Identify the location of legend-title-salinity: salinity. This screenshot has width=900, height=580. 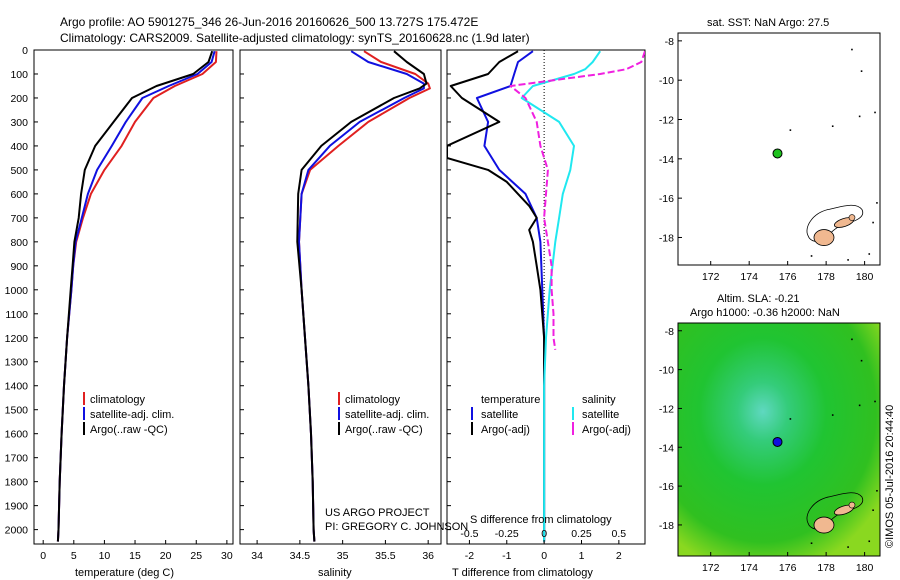
(599, 400).